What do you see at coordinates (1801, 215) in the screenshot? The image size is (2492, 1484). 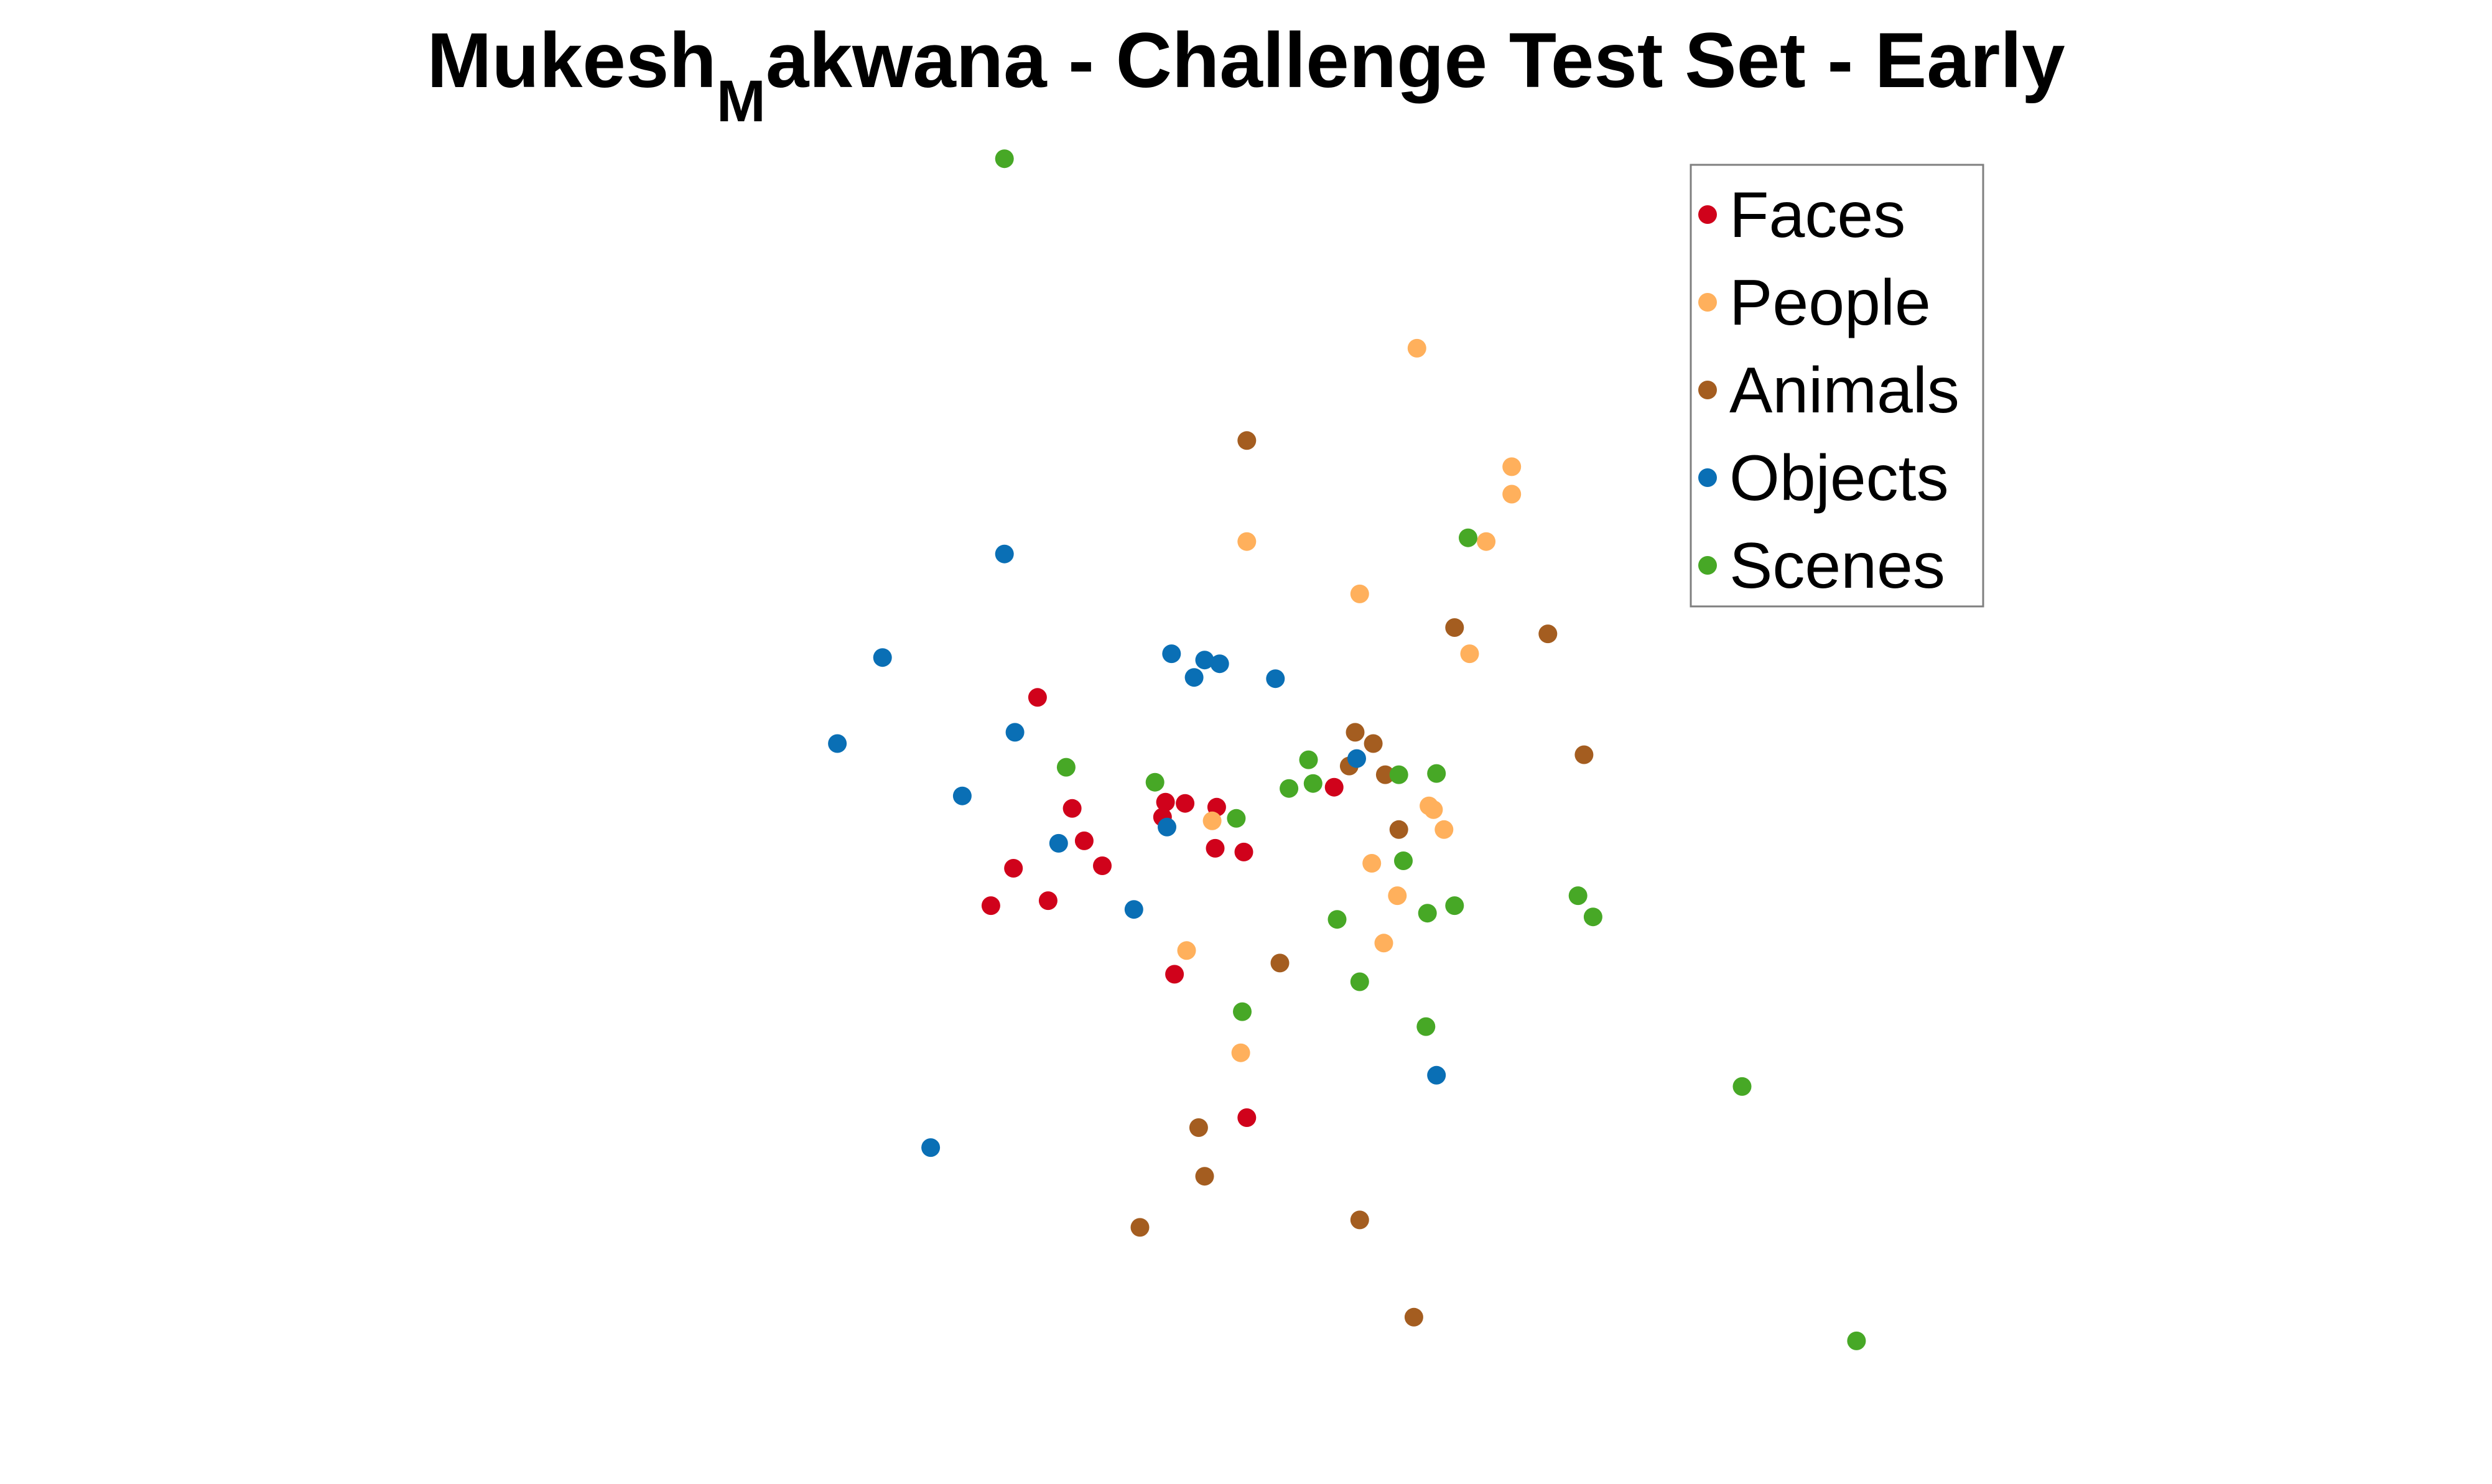 I see `legend-entry-faces: Faces` at bounding box center [1801, 215].